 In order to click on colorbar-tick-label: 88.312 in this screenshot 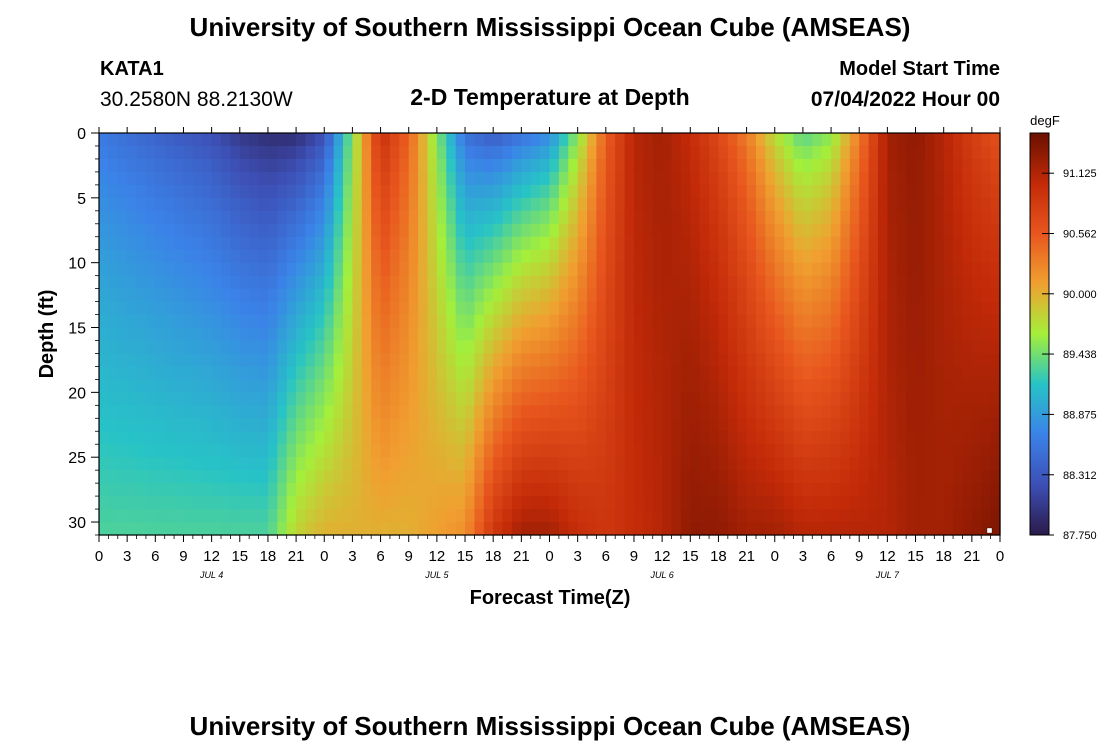, I will do `click(1080, 476)`.